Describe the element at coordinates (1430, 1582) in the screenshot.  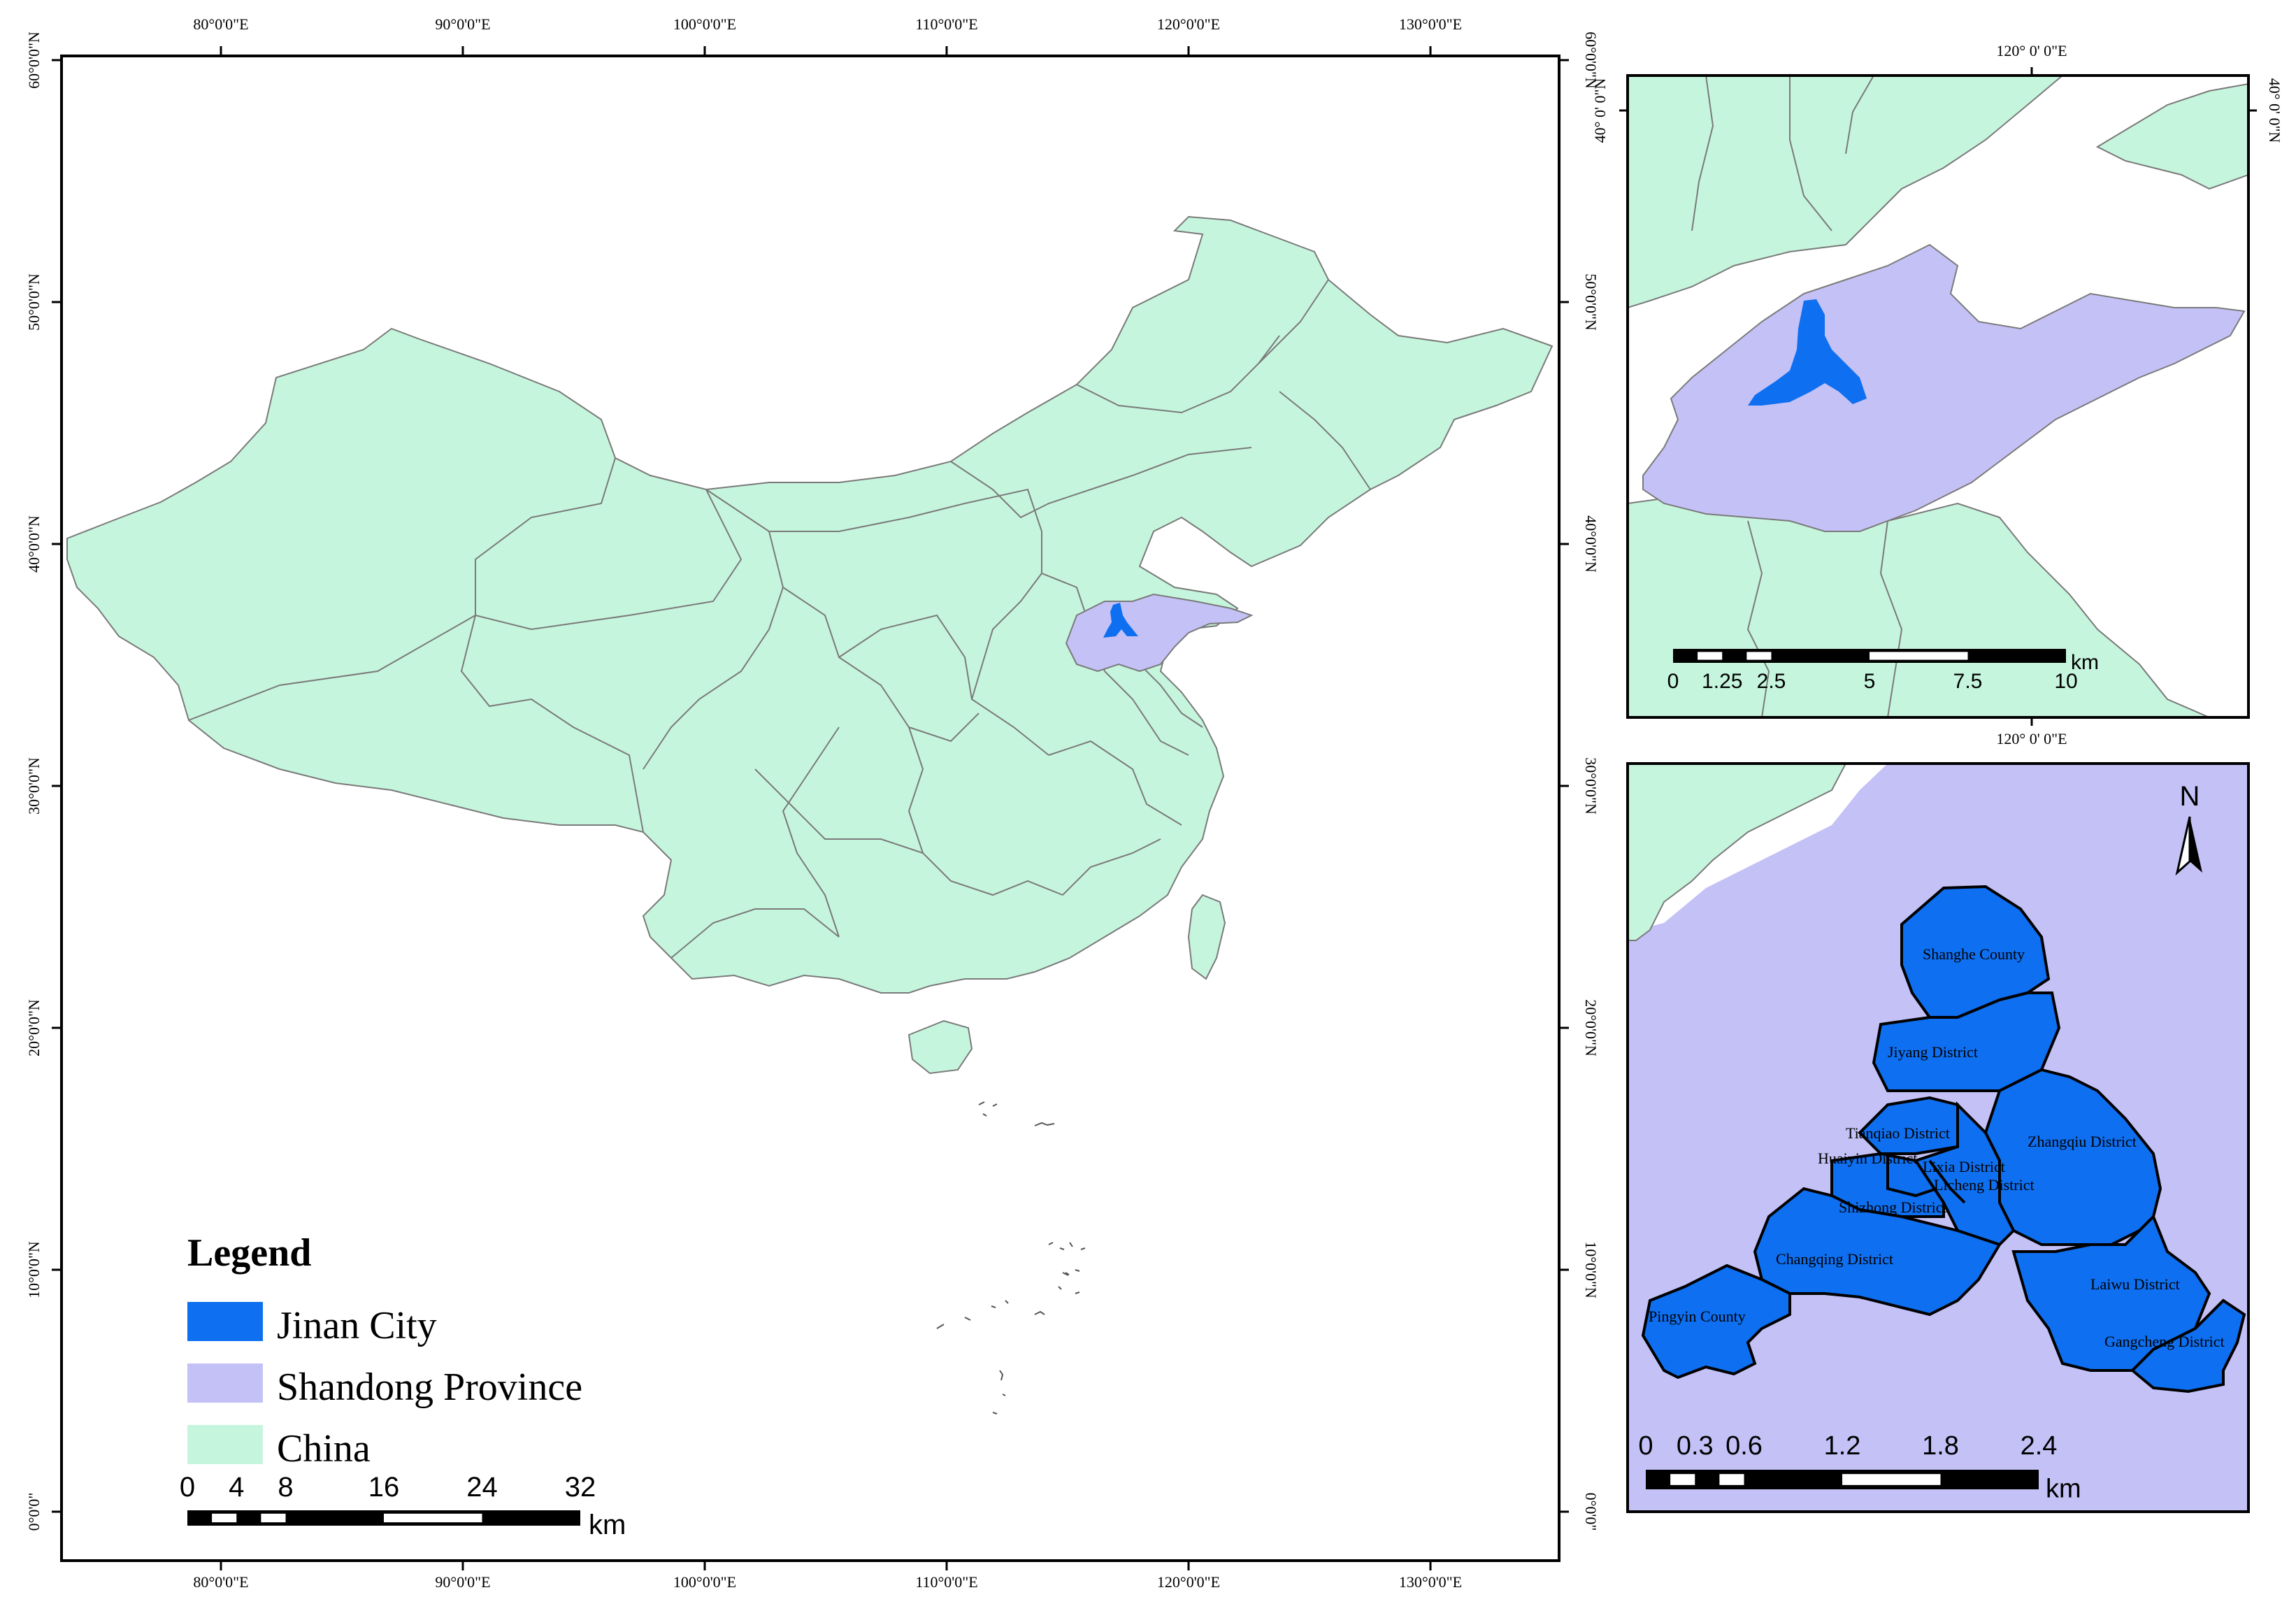
I see `x-tick-label-bottom: 130°0'0"E` at that location.